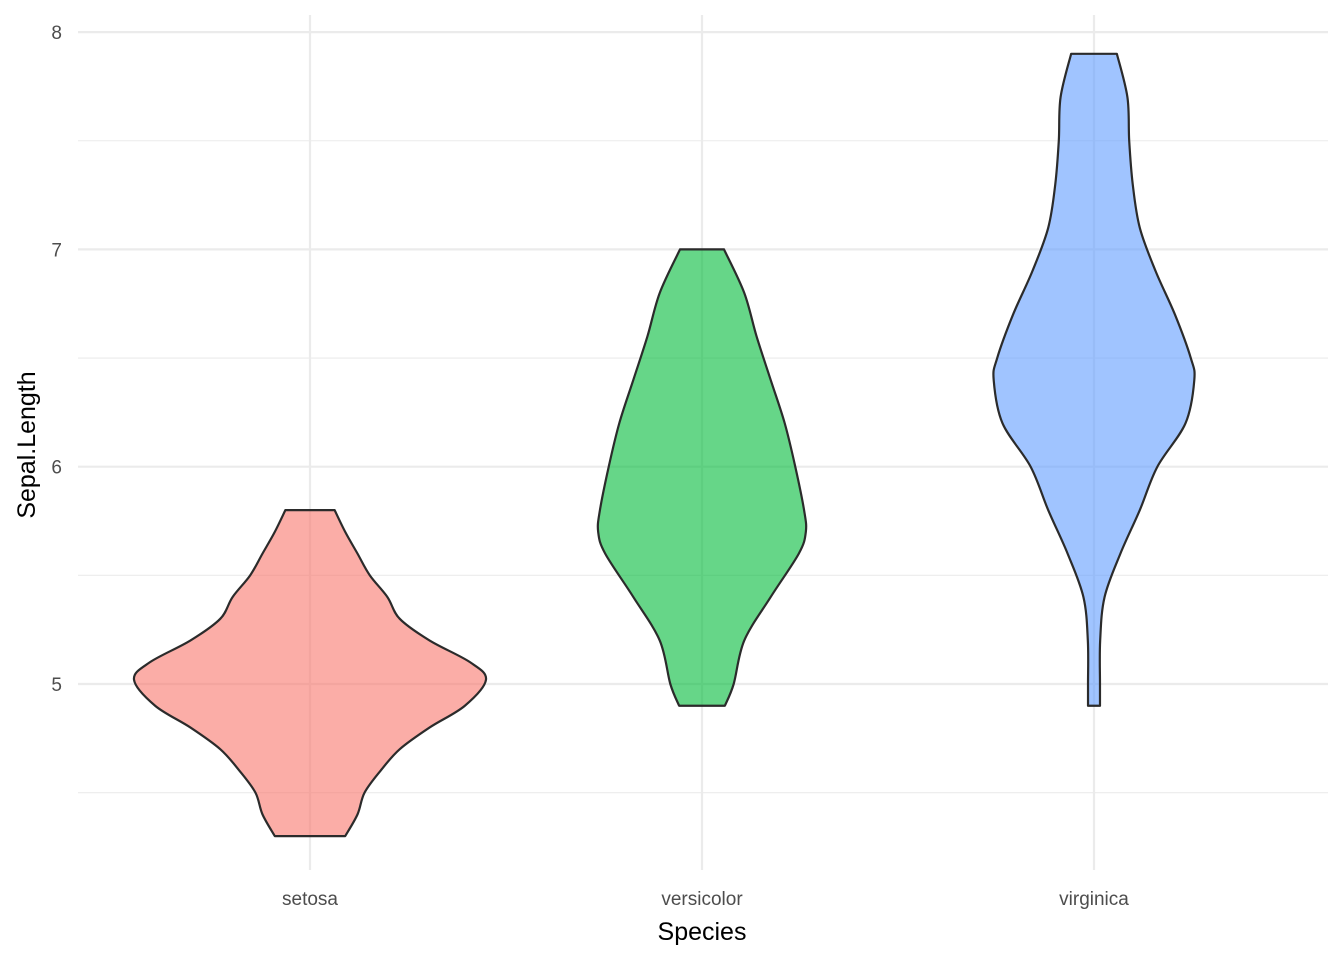 This screenshot has height=960, width=1344. I want to click on y-tick-label: 6, so click(56, 468).